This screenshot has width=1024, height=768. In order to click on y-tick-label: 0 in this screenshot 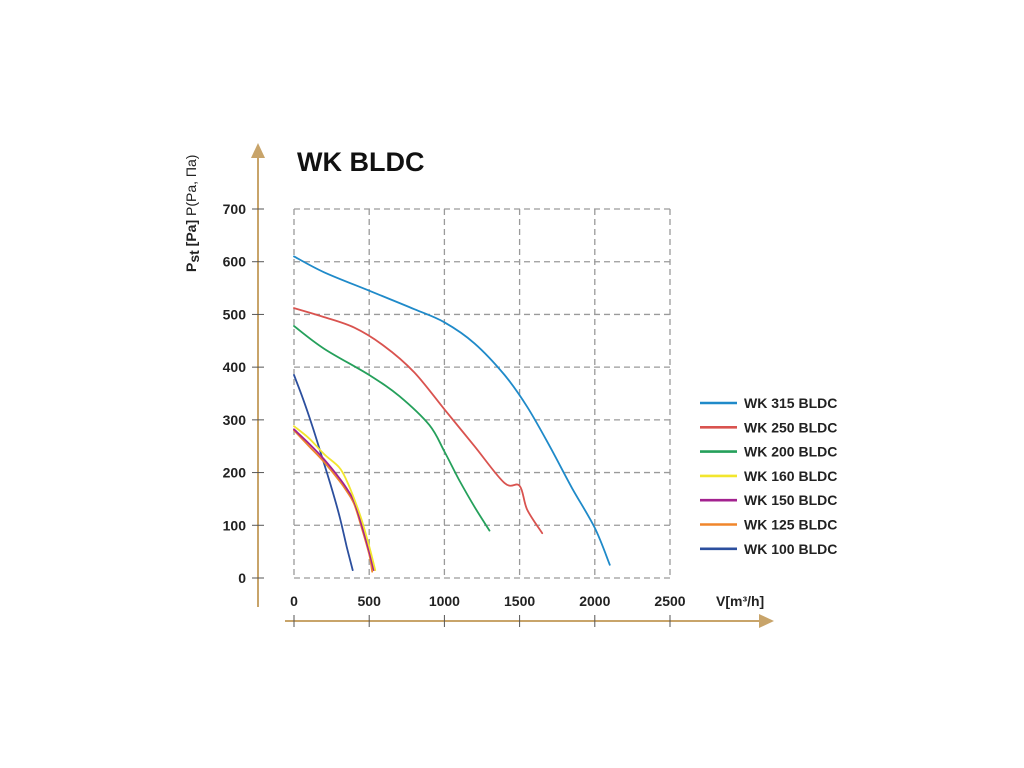, I will do `click(242, 578)`.